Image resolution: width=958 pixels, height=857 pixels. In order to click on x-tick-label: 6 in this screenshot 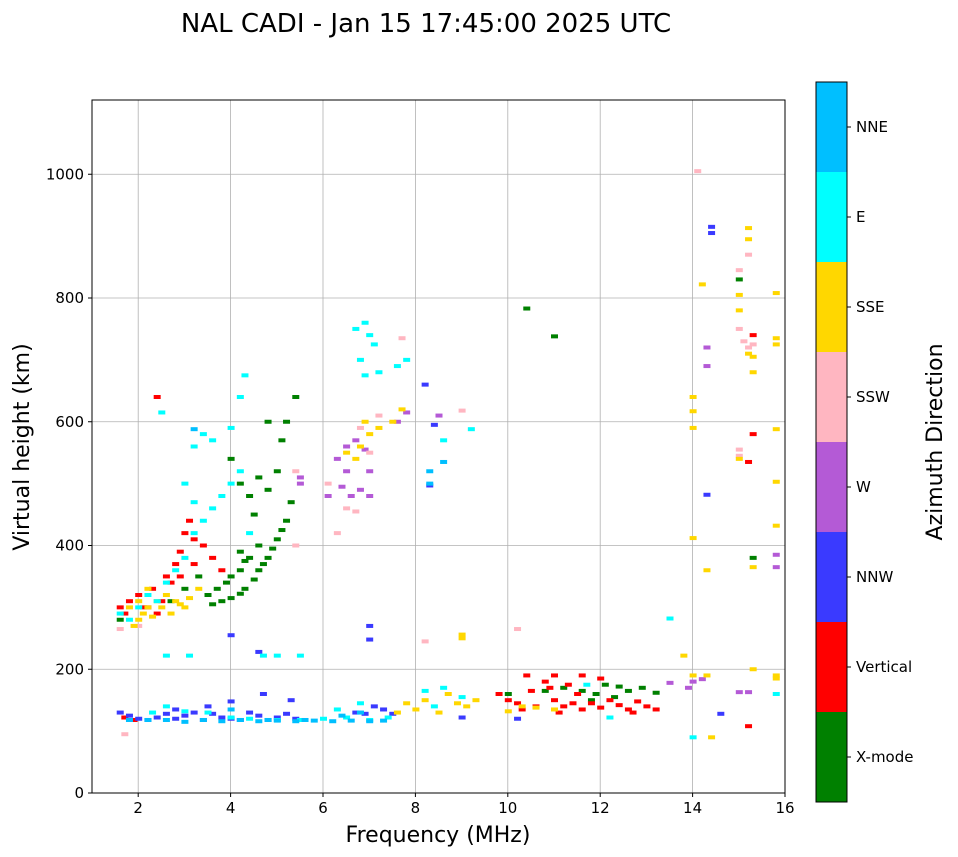, I will do `click(323, 808)`.